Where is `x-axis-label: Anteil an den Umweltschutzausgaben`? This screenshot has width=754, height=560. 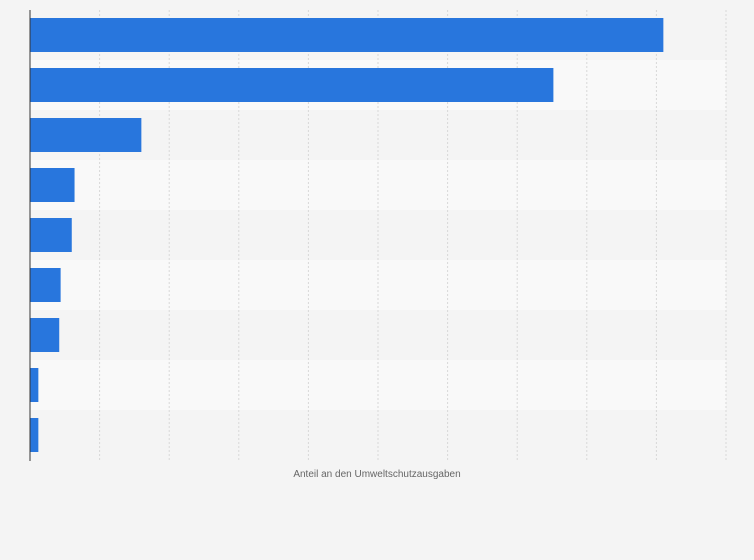 x-axis-label: Anteil an den Umweltschutzausgaben is located at coordinates (377, 474).